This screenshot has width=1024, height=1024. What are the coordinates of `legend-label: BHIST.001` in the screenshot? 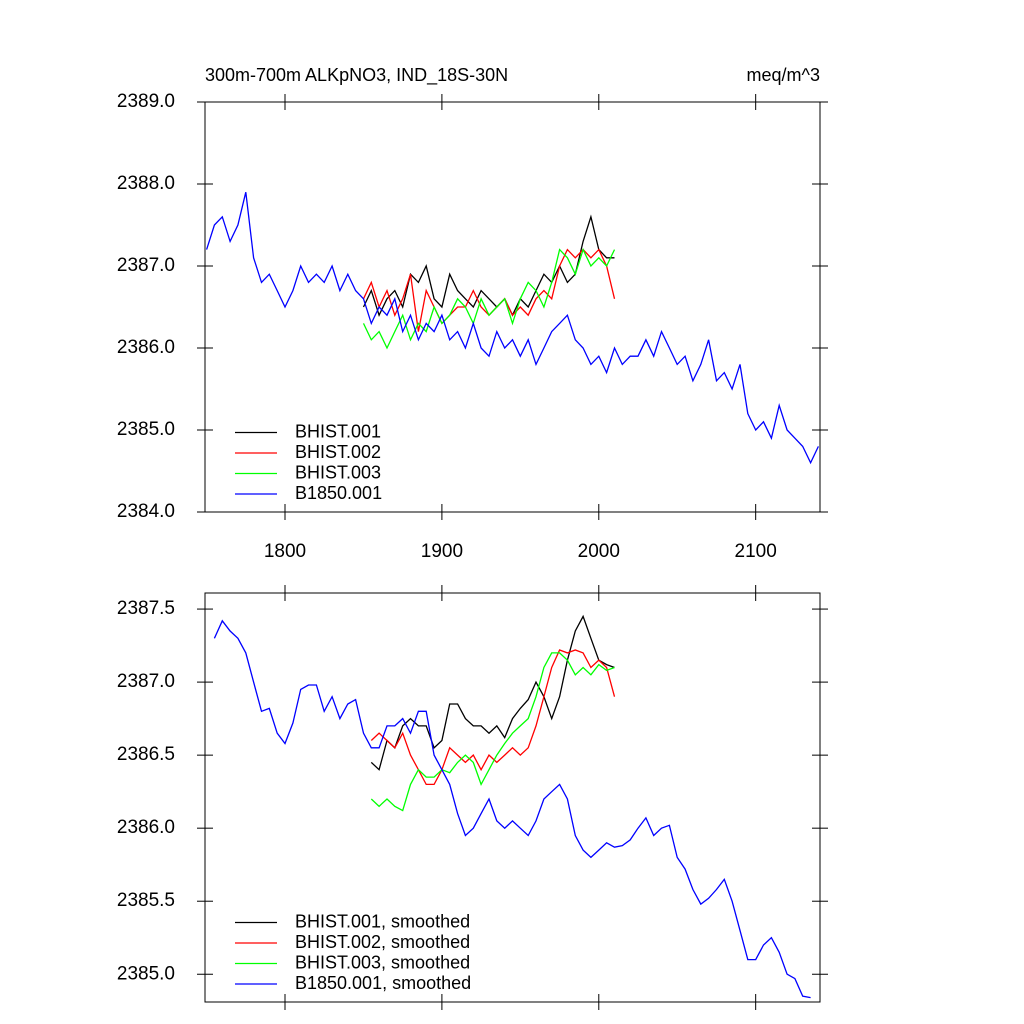 It's located at (338, 431).